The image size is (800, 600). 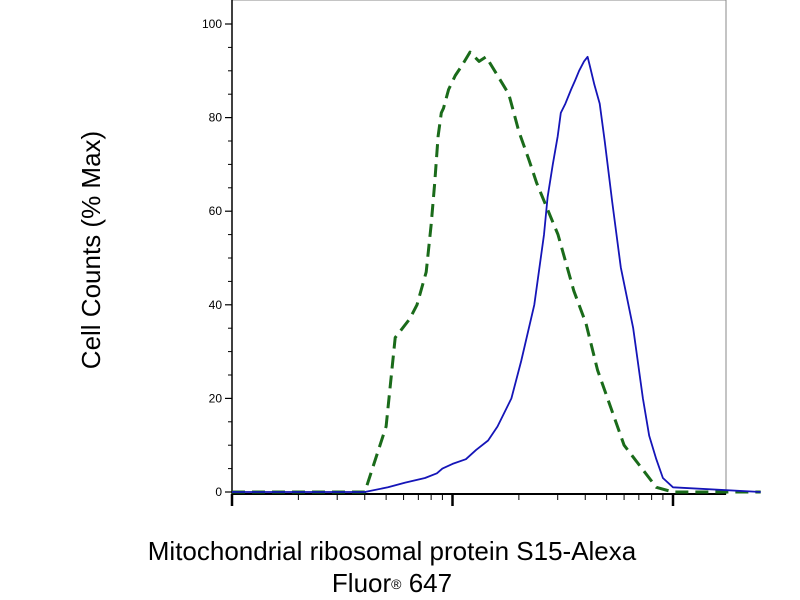 I want to click on y-tick-label: 80, so click(x=216, y=118).